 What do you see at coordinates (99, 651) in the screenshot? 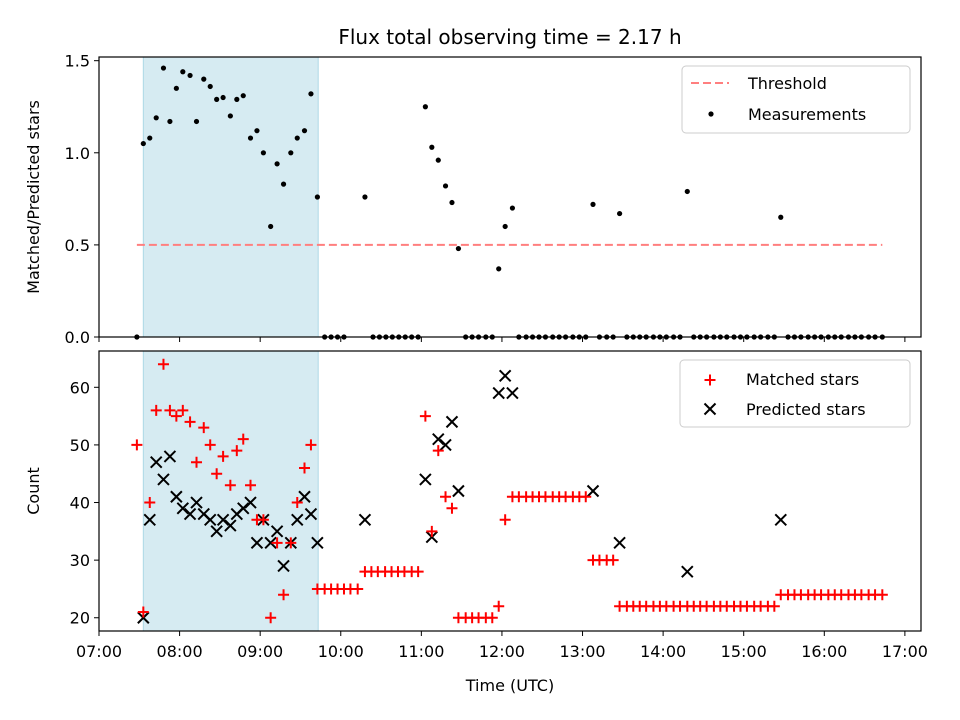
I see `x-tick-label: 07:00` at bounding box center [99, 651].